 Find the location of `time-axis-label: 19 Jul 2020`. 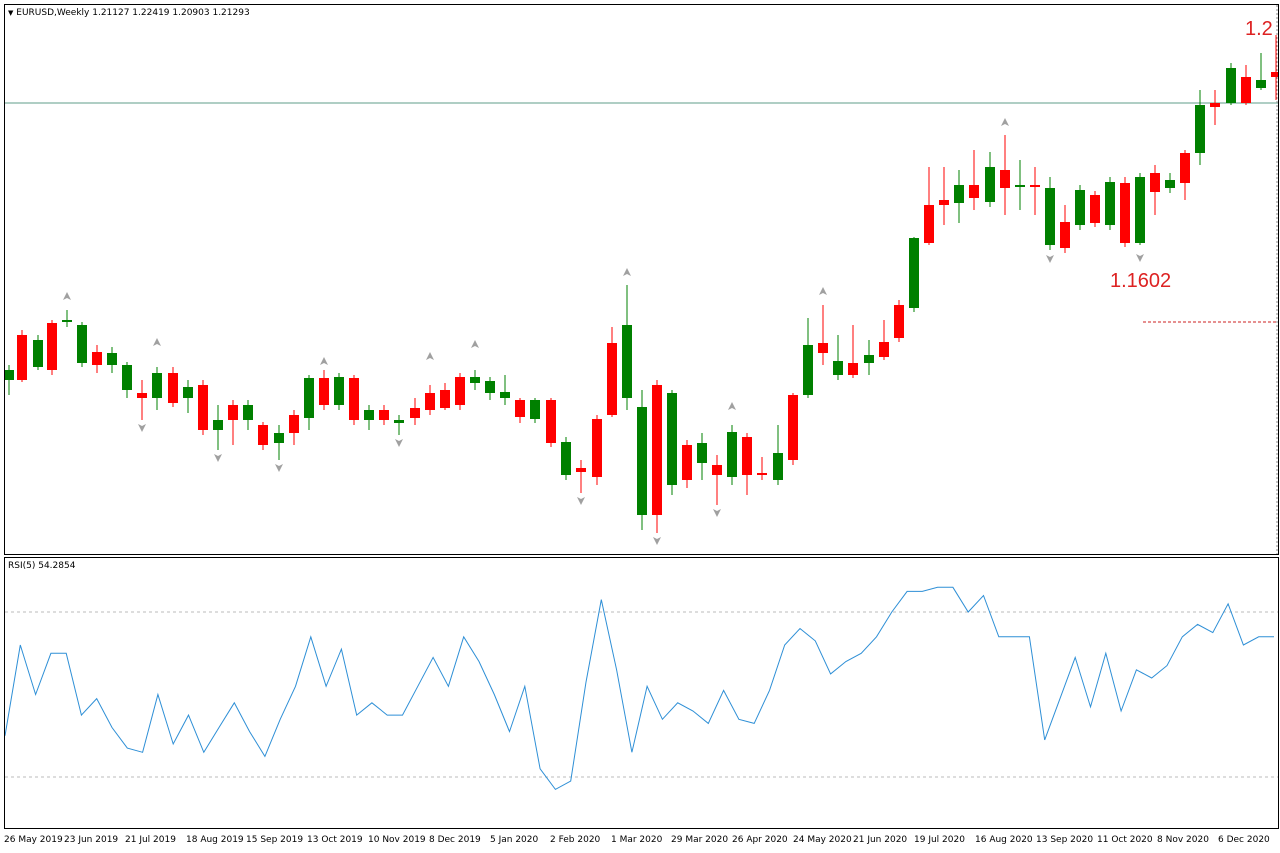

time-axis-label: 19 Jul 2020 is located at coordinates (939, 840).